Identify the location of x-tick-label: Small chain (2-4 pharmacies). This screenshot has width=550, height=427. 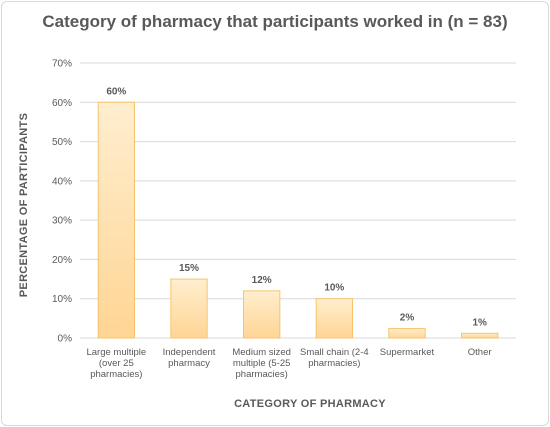
(334, 358).